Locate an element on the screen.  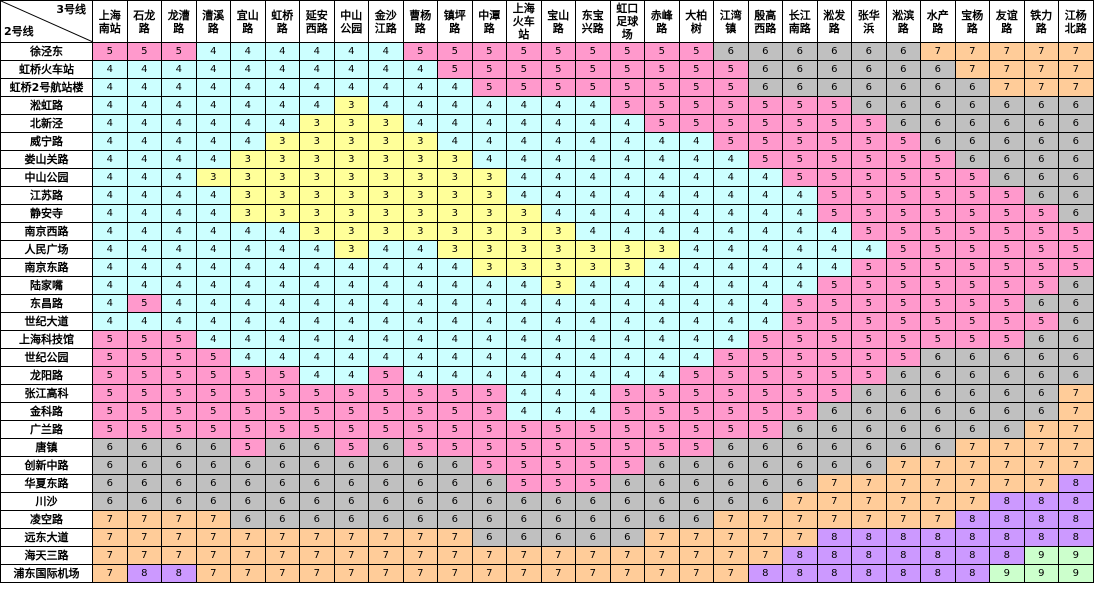
table-row: 人民广场 4 4 4 4 4 4 4 3 4 4 3 3 3 3 3 3 3 4 4 4 4 4 4 5 5 5 5 5 5 is located at coordinates (547, 249).